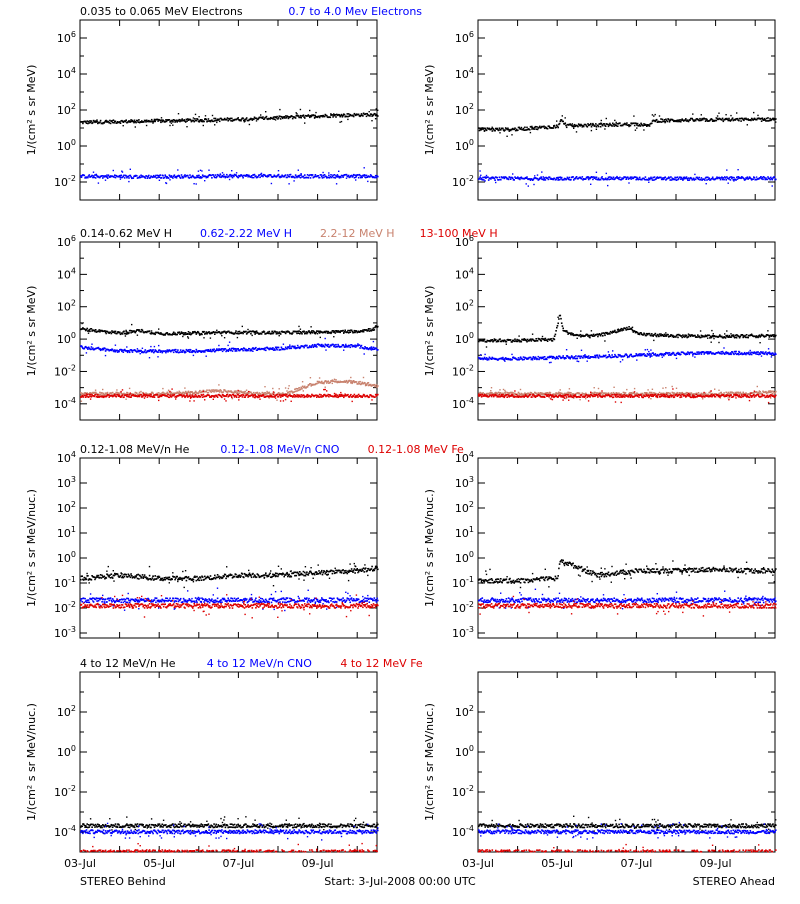  I want to click on y-axis-label: 1/(cm² s sr MeV), so click(429, 331).